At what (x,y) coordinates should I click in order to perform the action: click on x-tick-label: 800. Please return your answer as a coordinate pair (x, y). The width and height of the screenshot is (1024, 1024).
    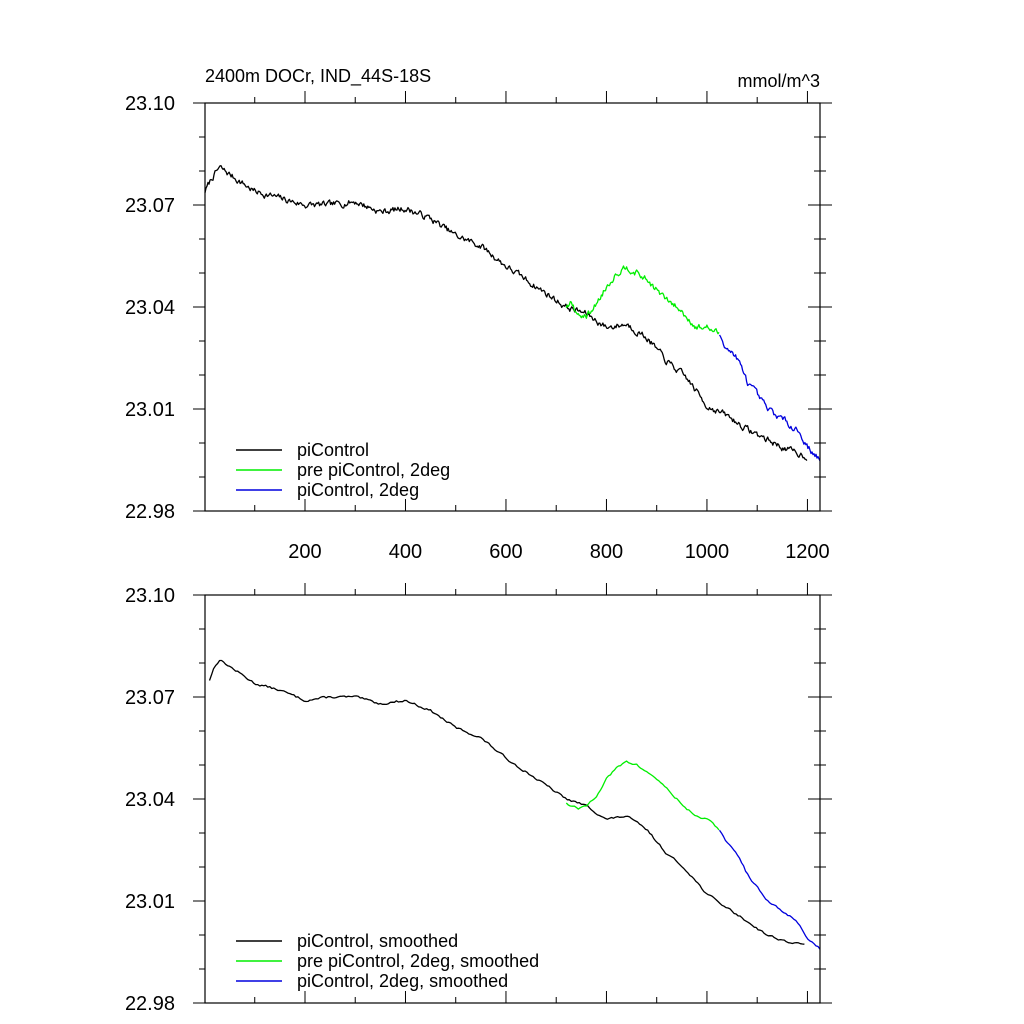
    Looking at the image, I should click on (606, 552).